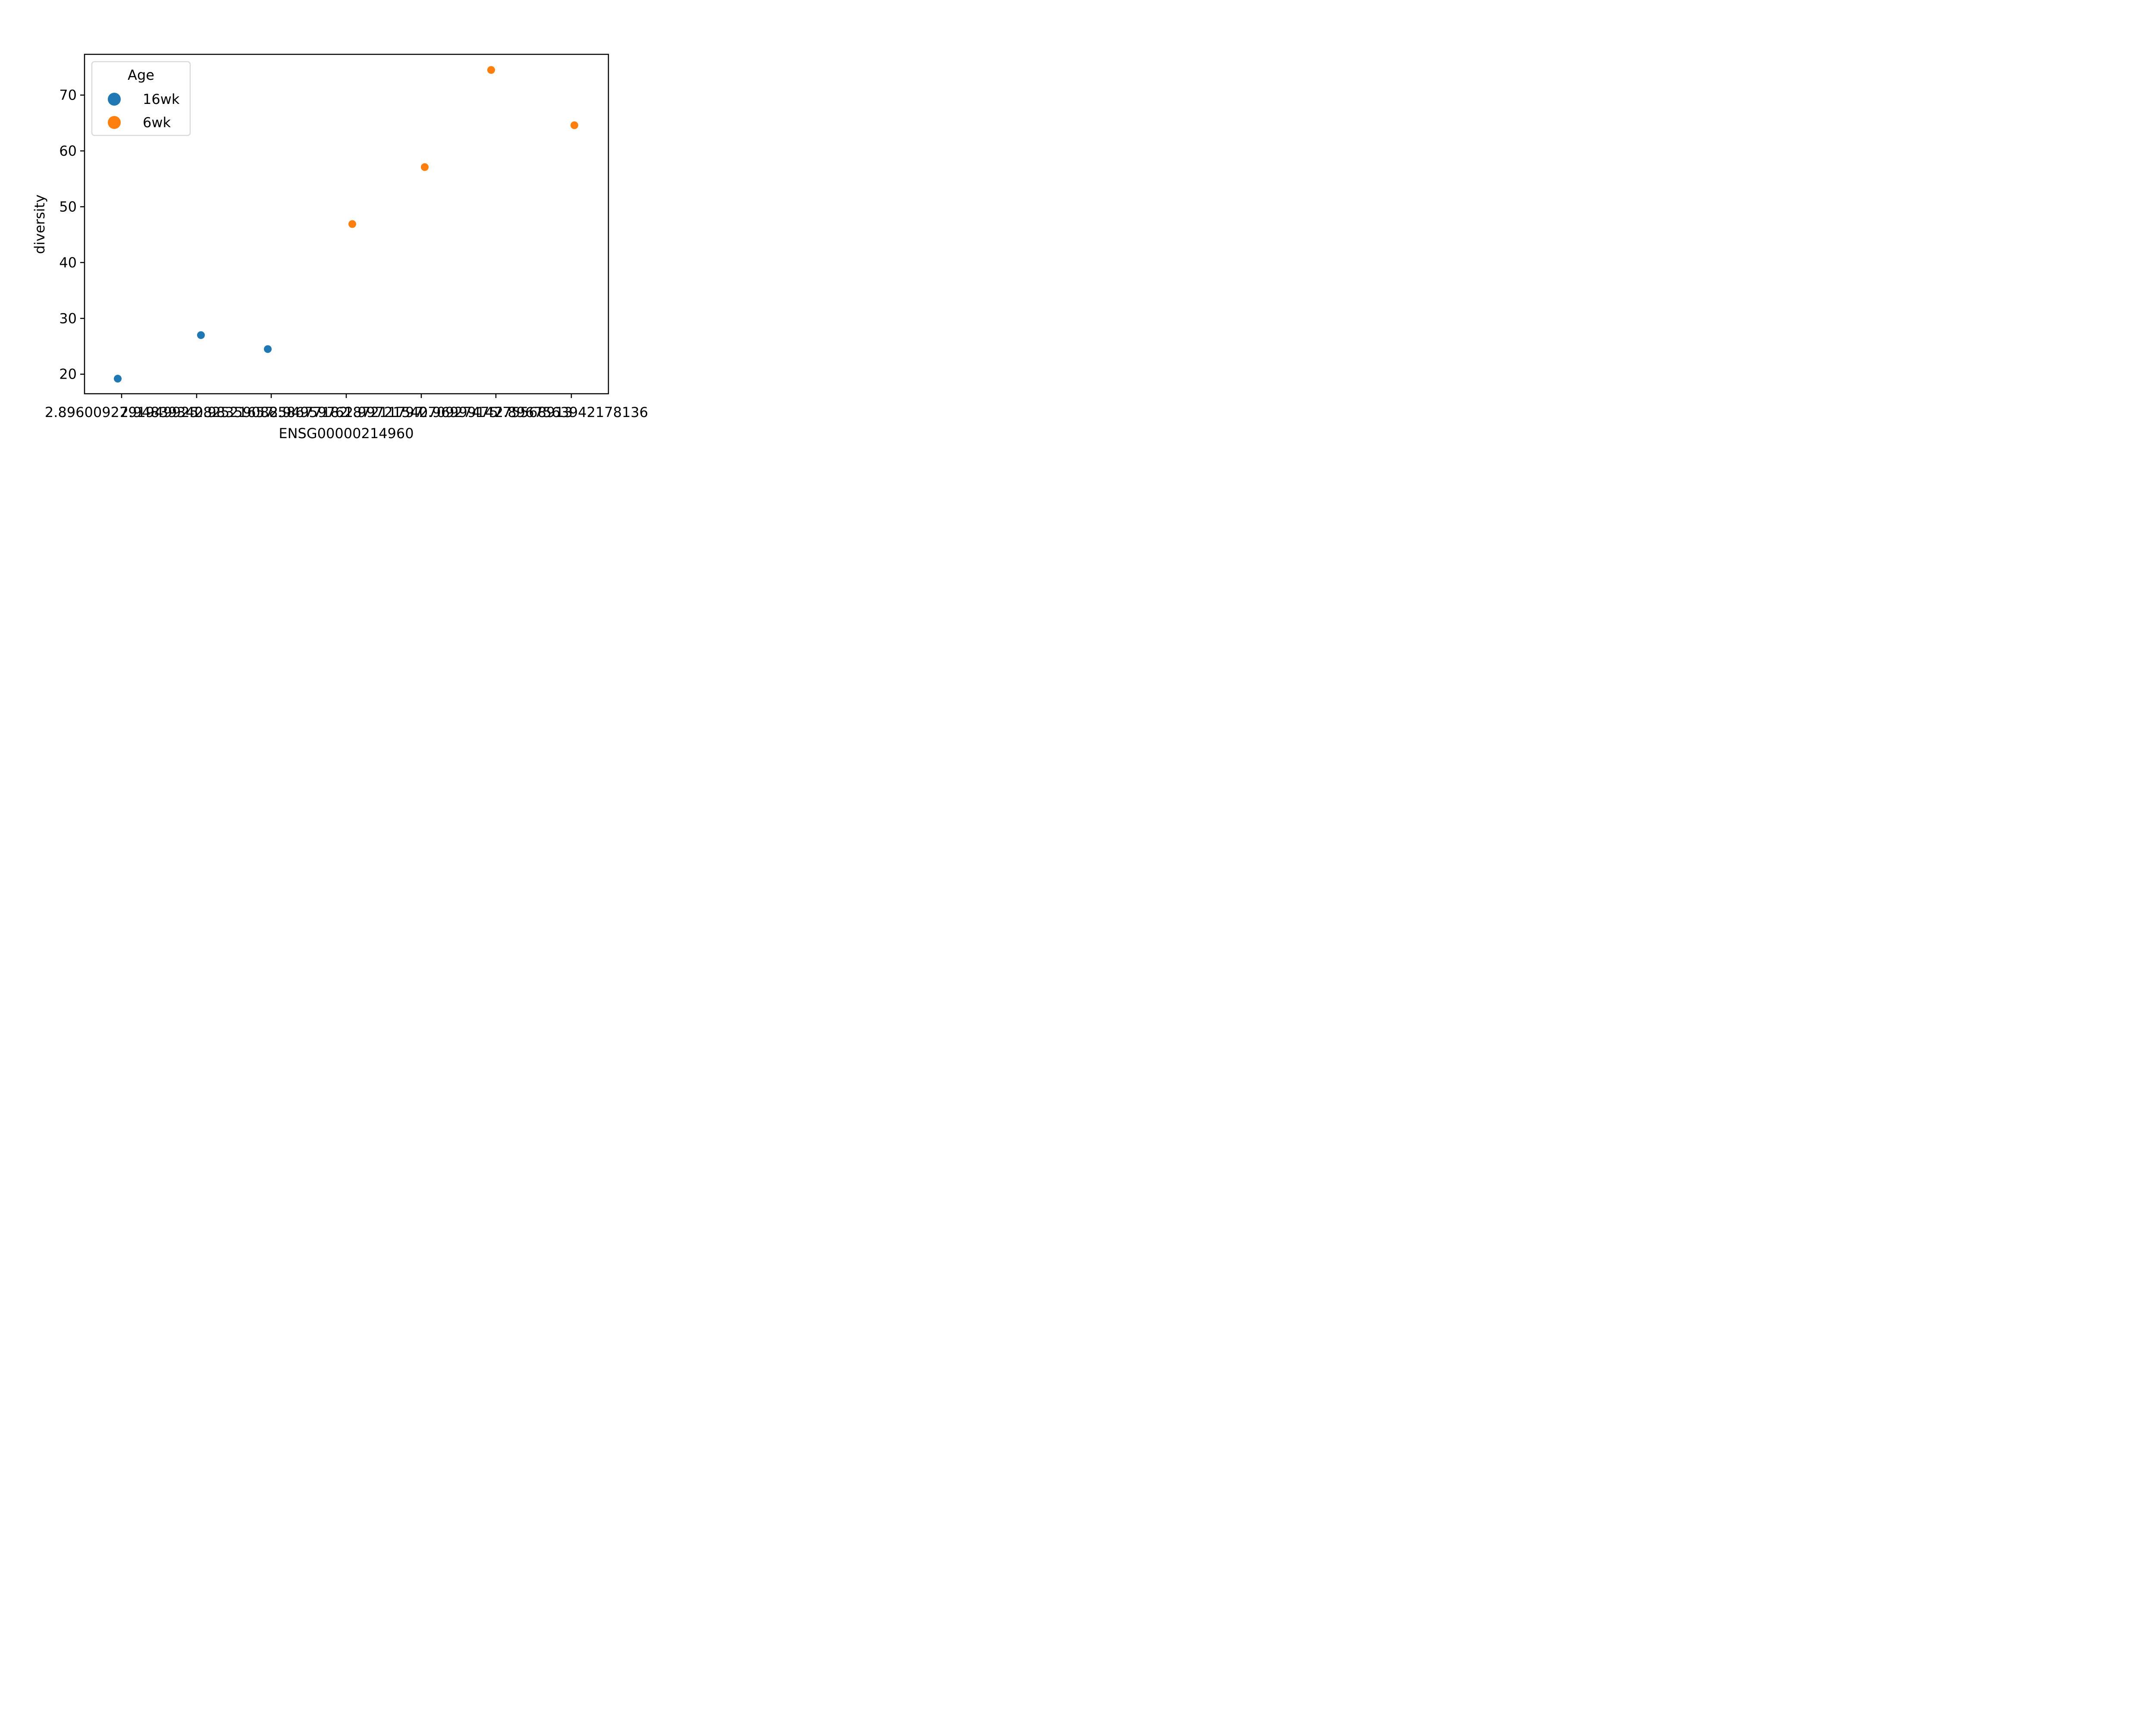 The width and height of the screenshot is (2156, 1725). Describe the element at coordinates (141, 99) in the screenshot. I see `legend: Age 16wk 6wk` at that location.